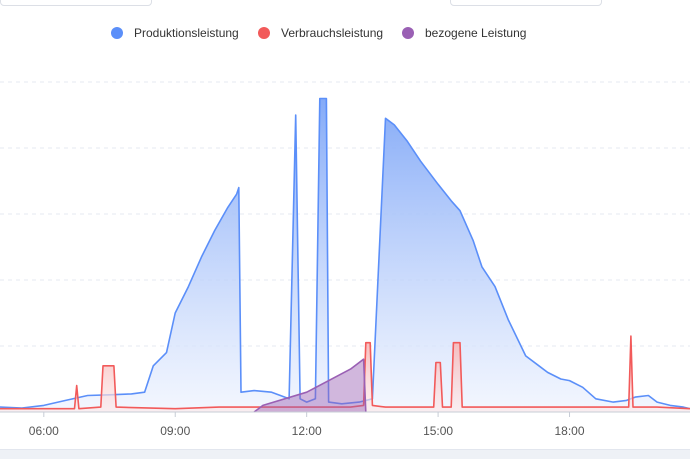 This screenshot has width=690, height=459. I want to click on x-tick-label: 18:00, so click(570, 431).